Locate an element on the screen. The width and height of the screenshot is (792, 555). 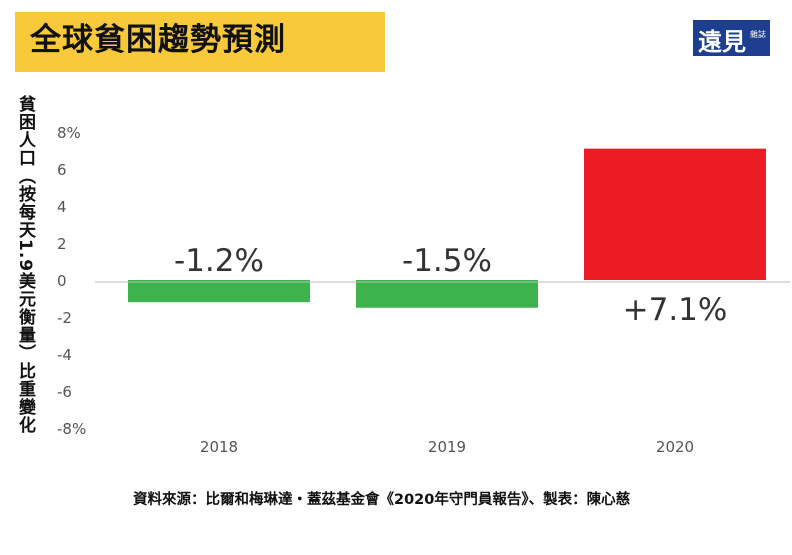
bar-2018 is located at coordinates (219, 291).